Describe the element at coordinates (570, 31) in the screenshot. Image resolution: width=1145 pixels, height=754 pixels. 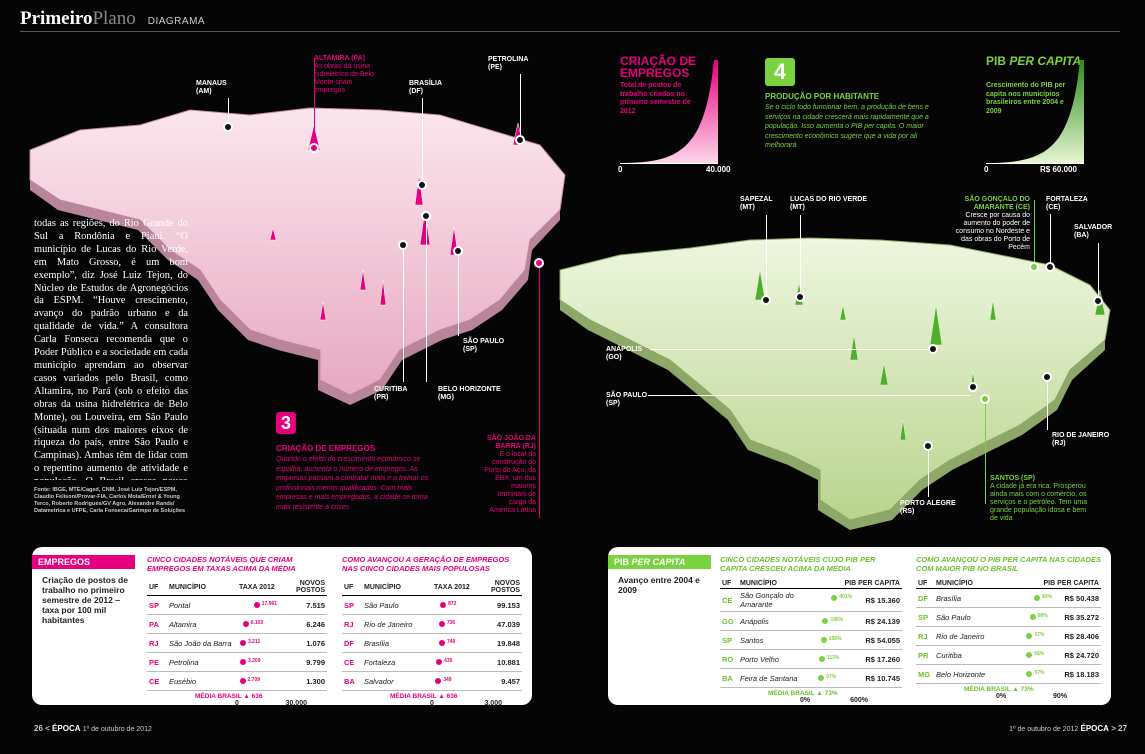
I see `header-rule` at that location.